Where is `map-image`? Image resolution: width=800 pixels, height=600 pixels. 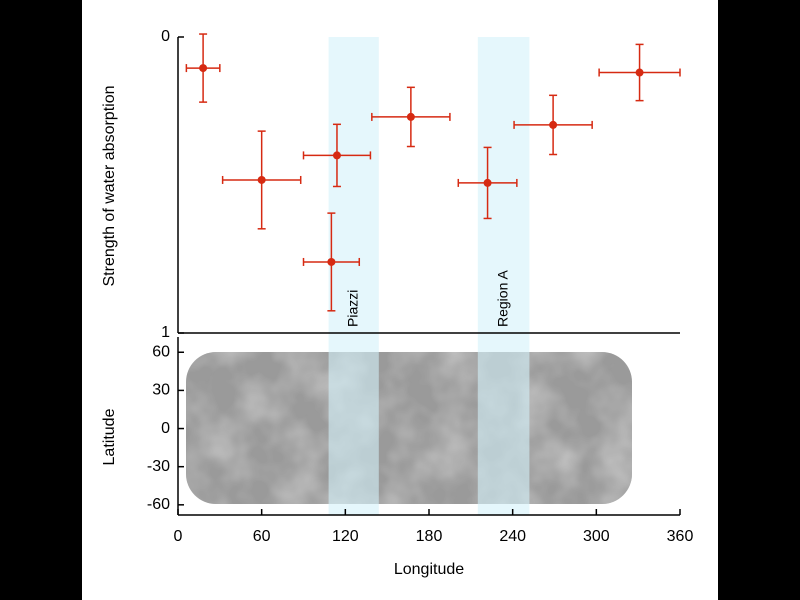
map-image is located at coordinates (409, 428).